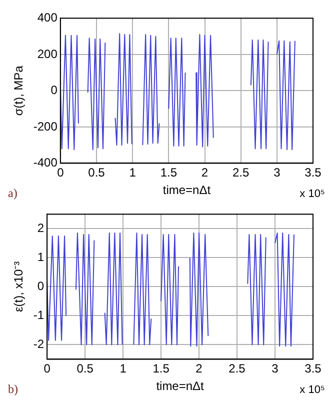 The image size is (333, 405). What do you see at coordinates (47, 53) in the screenshot?
I see `y-tick-label: 200` at bounding box center [47, 53].